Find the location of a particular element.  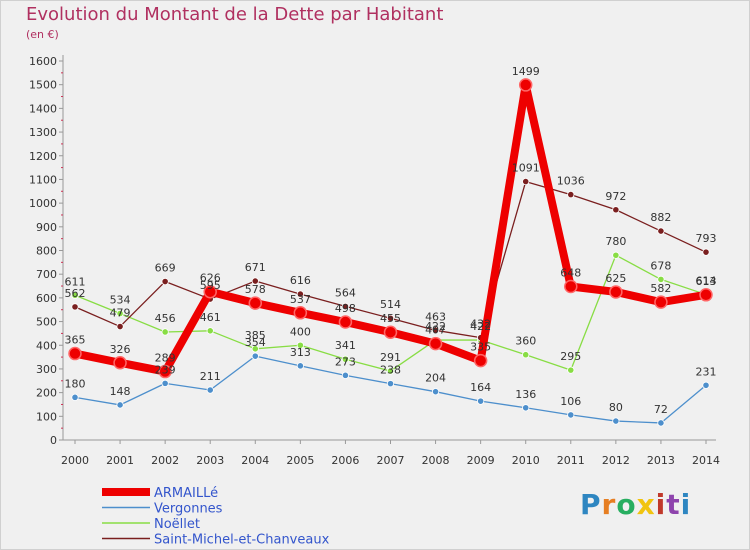

data-label: 354 is located at coordinates (255, 342).